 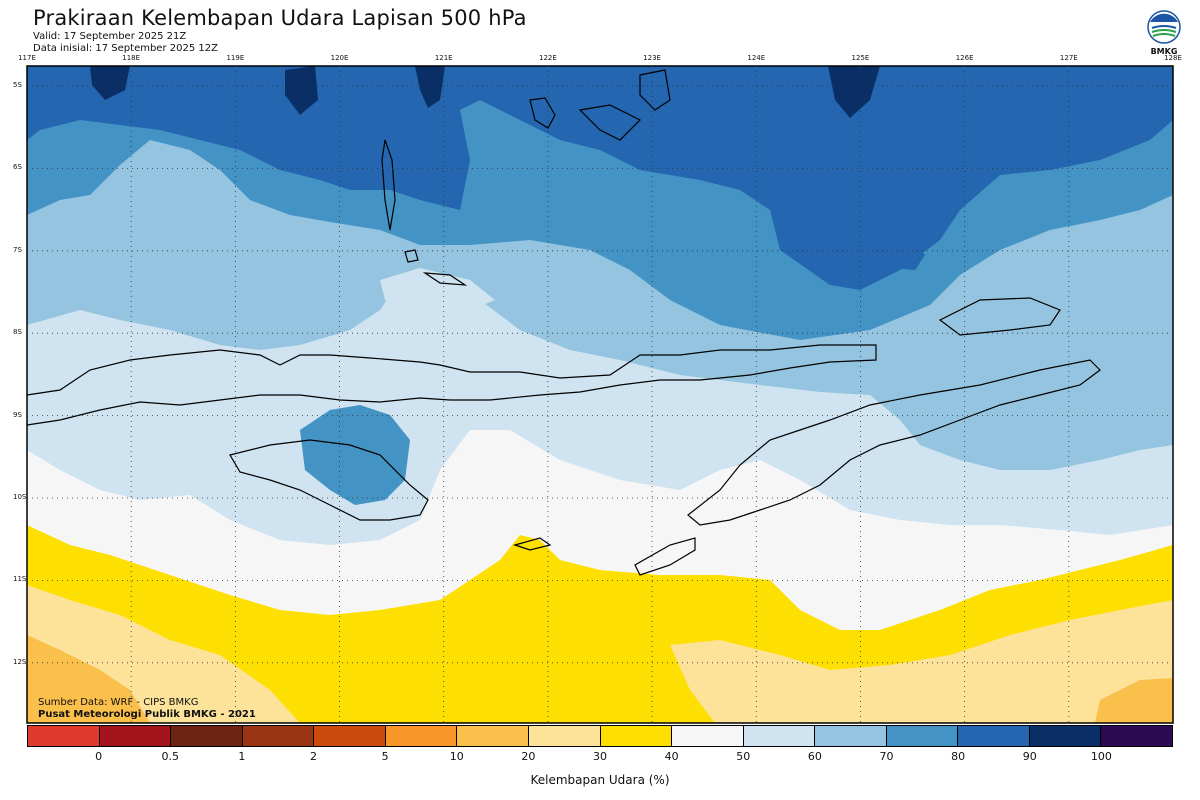 What do you see at coordinates (671, 756) in the screenshot?
I see `colorbar-tick-label: 40` at bounding box center [671, 756].